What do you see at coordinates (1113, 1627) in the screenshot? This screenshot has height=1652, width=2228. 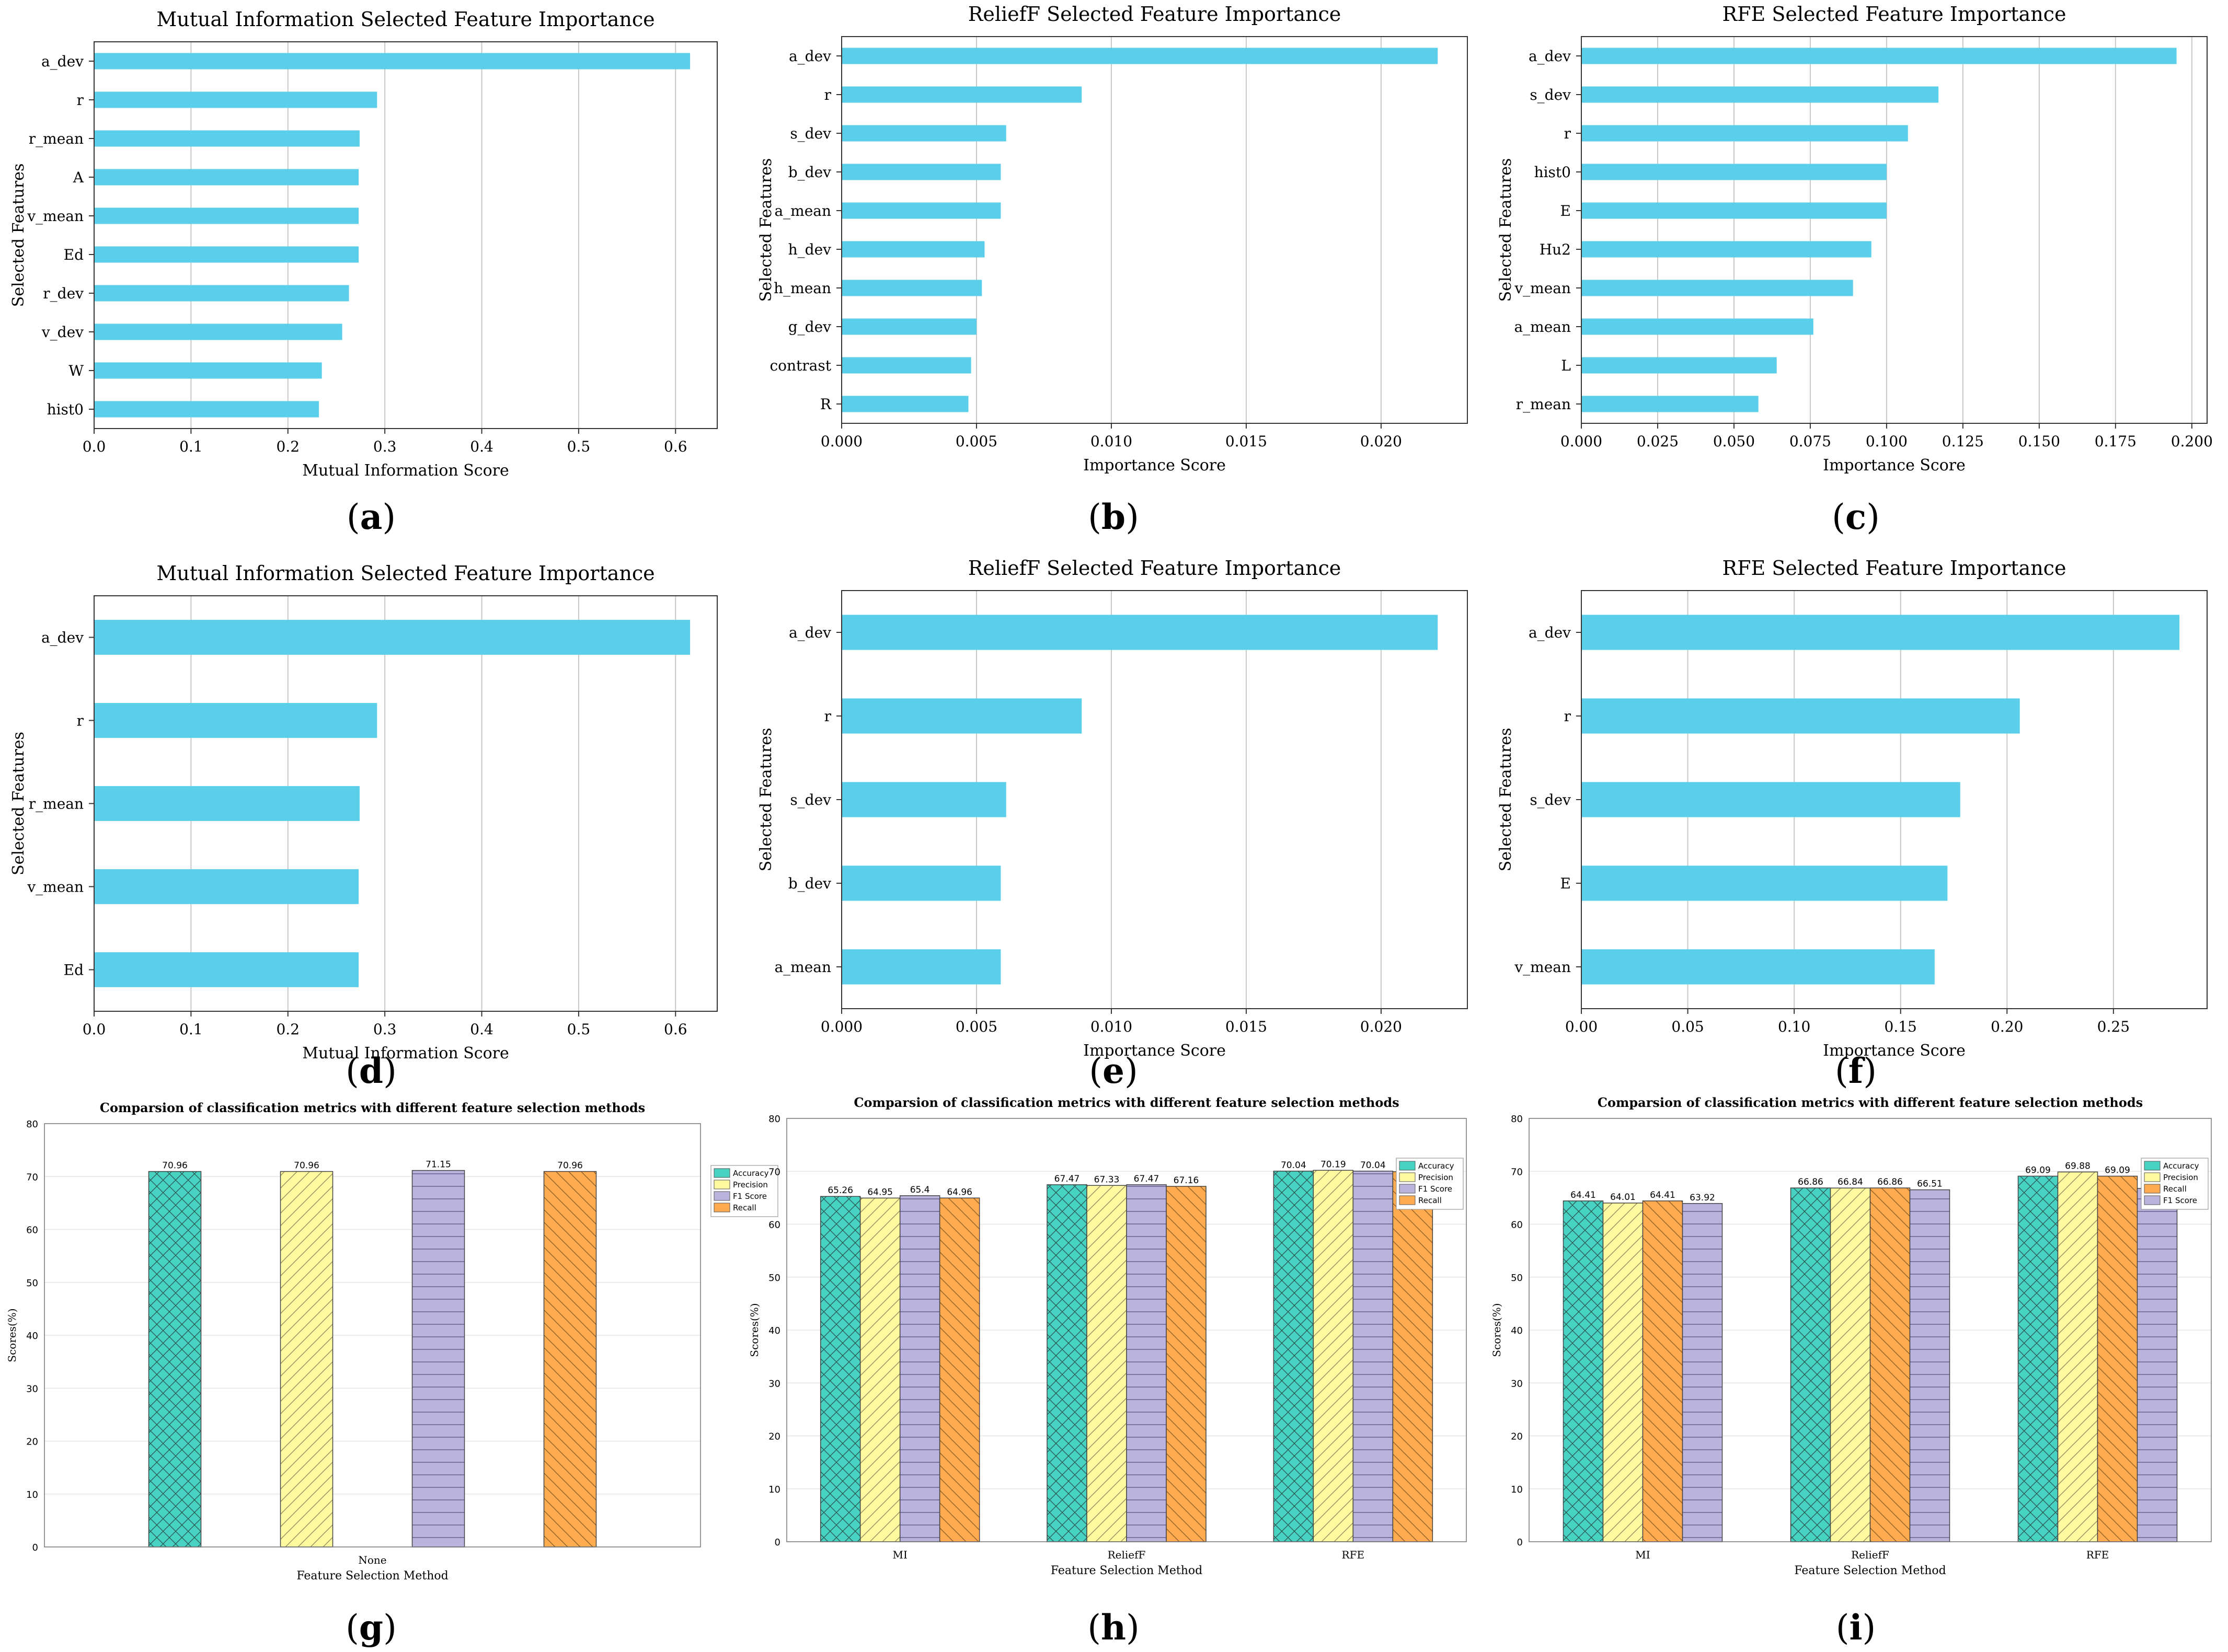 I see `caption-h: (h)` at bounding box center [1113, 1627].